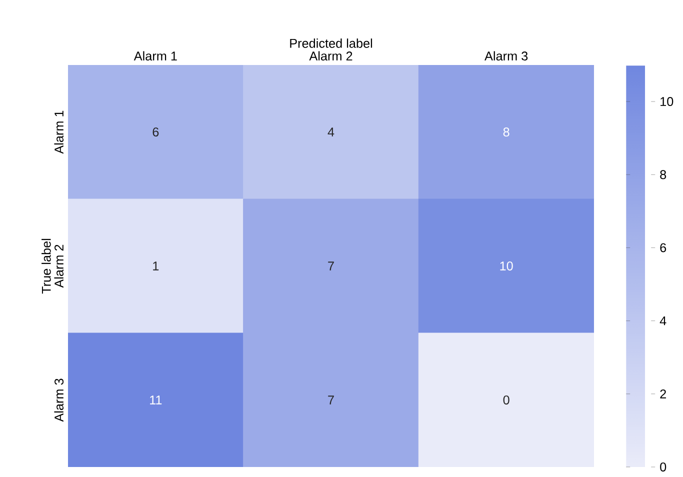 The width and height of the screenshot is (683, 477). I want to click on x-tick-label: Alarm 1, so click(155, 56).